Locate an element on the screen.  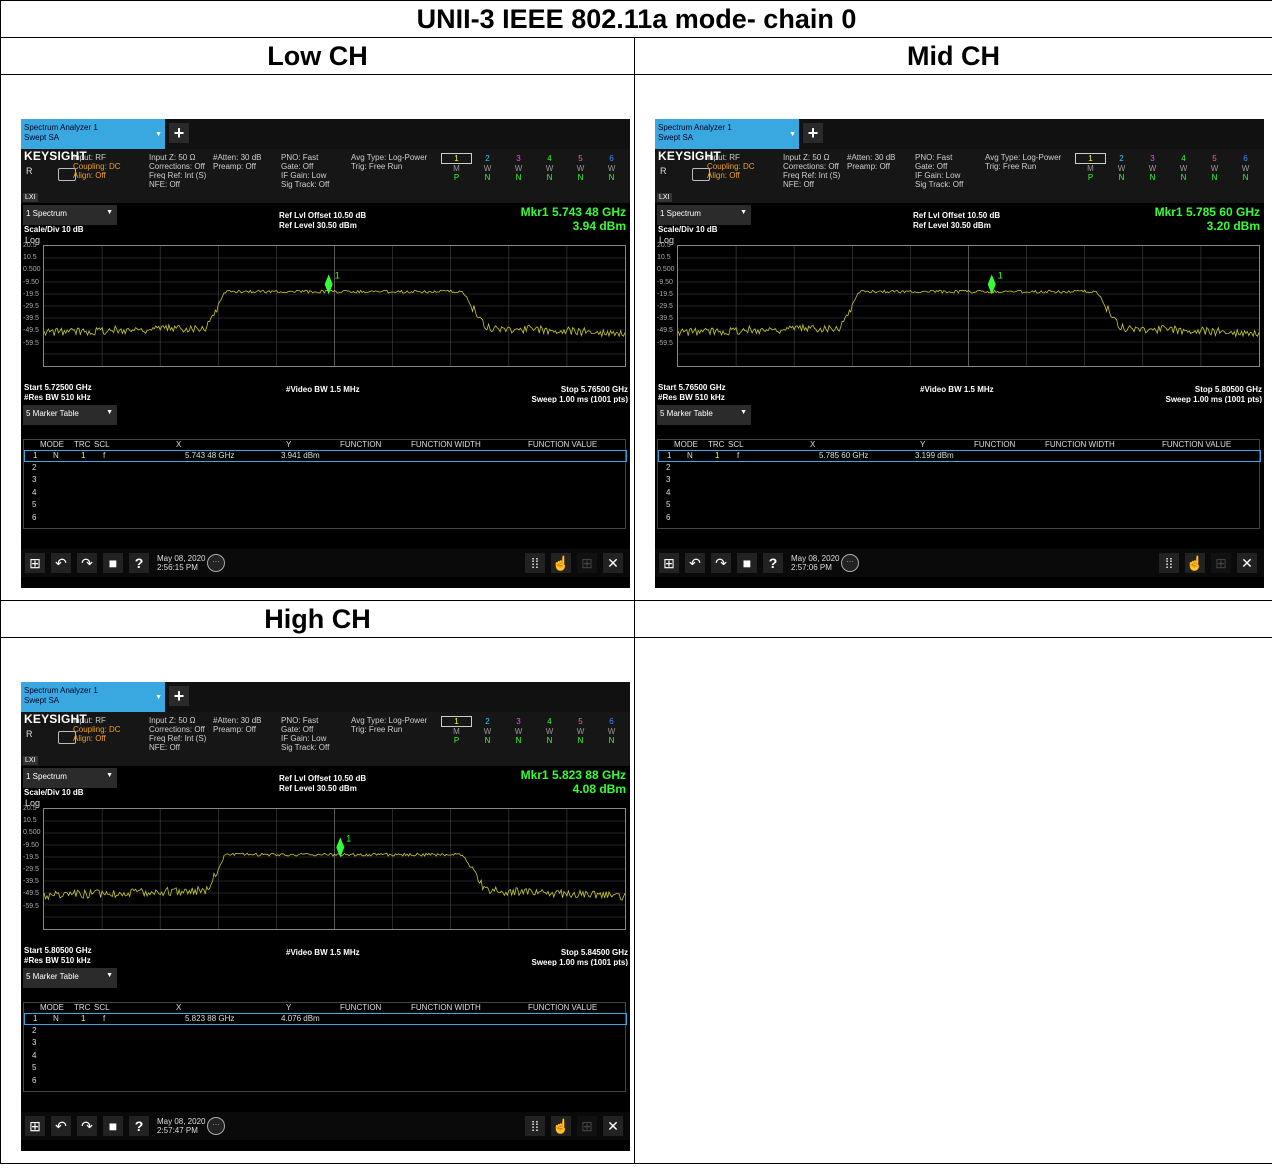
table-row: 1 N 1 f 5.823 88 GHz 4.076 dBm is located at coordinates (325, 1019).